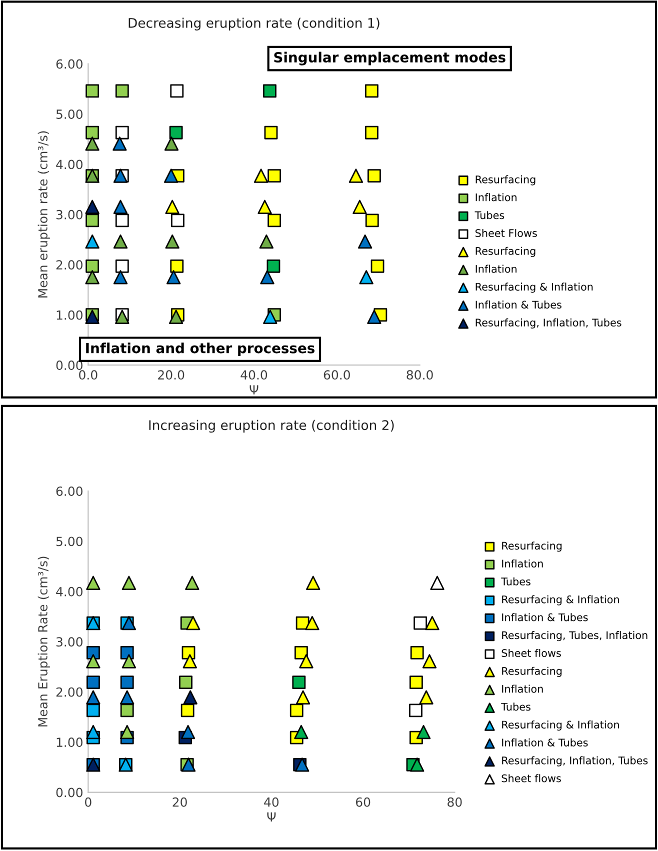  Describe the element at coordinates (271, 802) in the screenshot. I see `x-tick-label: 40` at that location.